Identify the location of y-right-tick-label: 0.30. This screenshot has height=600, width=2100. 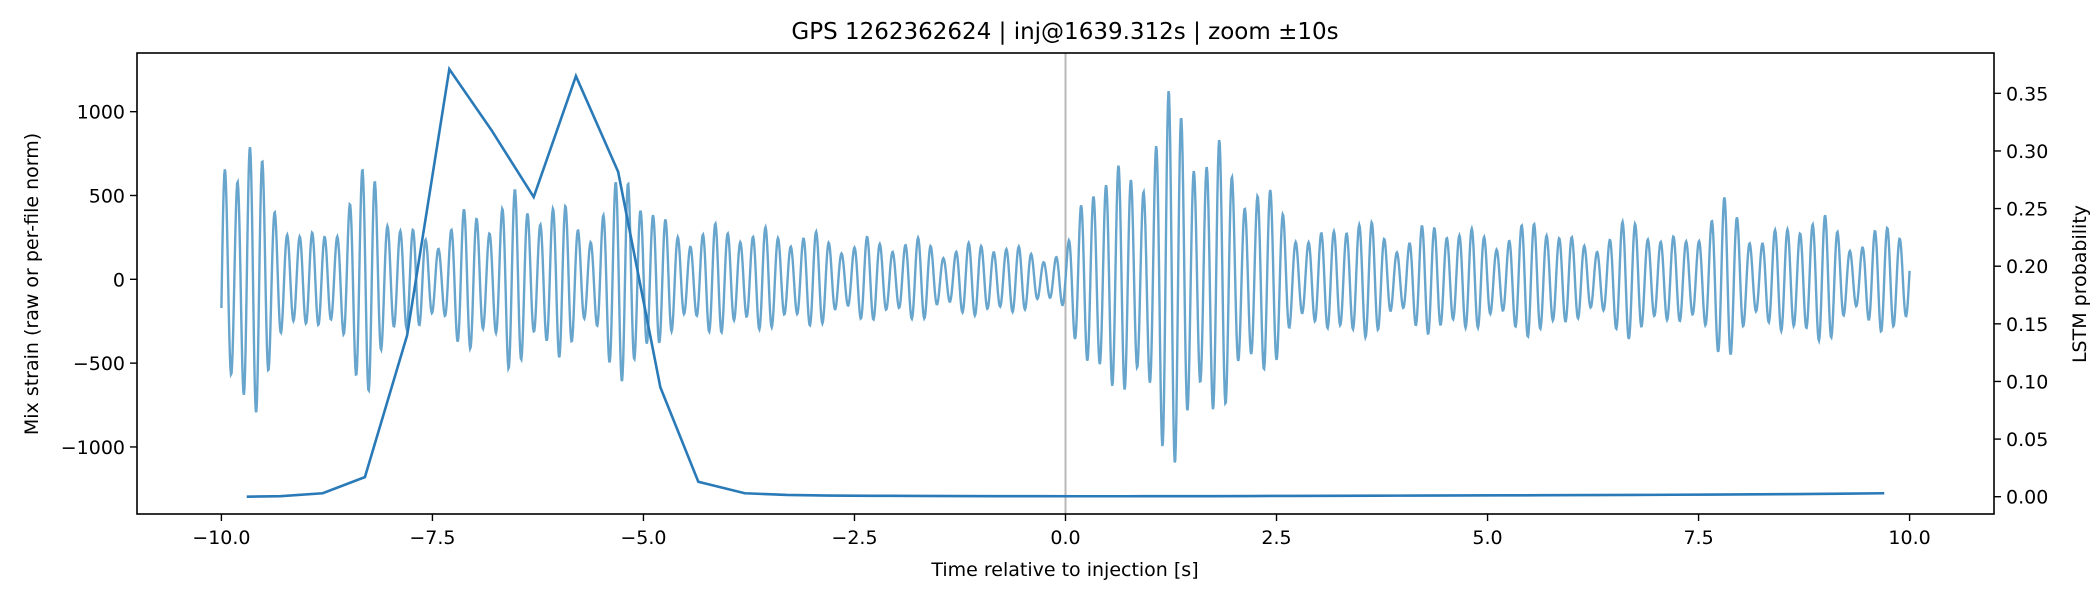
(2027, 152).